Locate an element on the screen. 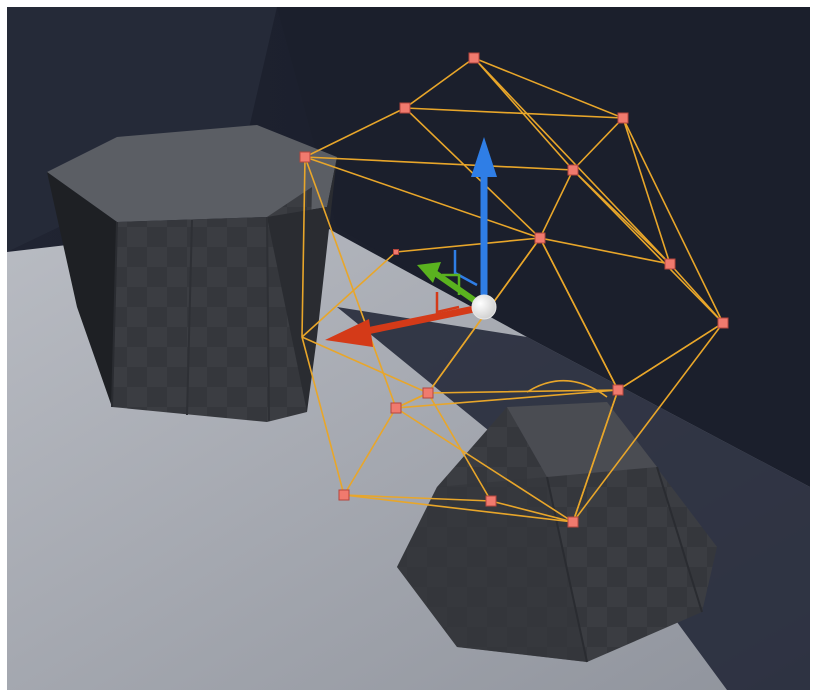 The image size is (817, 697). z-axis-arrow is located at coordinates (484, 222).